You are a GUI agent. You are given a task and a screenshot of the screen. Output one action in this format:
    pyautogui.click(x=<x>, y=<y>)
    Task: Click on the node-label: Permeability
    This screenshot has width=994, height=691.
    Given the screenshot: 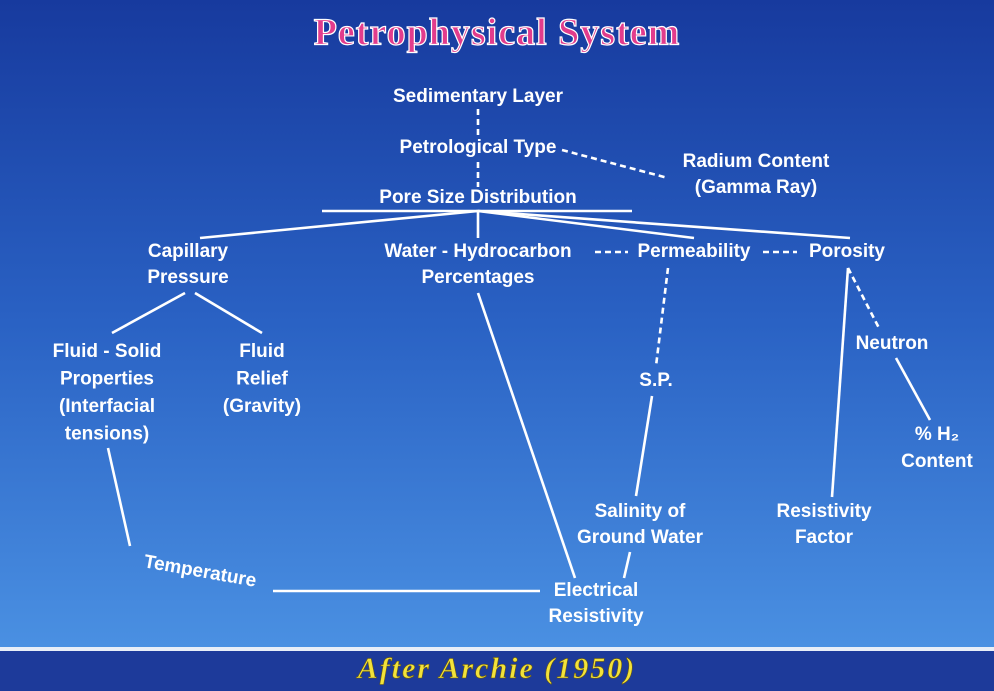 What is the action you would take?
    pyautogui.click(x=694, y=251)
    